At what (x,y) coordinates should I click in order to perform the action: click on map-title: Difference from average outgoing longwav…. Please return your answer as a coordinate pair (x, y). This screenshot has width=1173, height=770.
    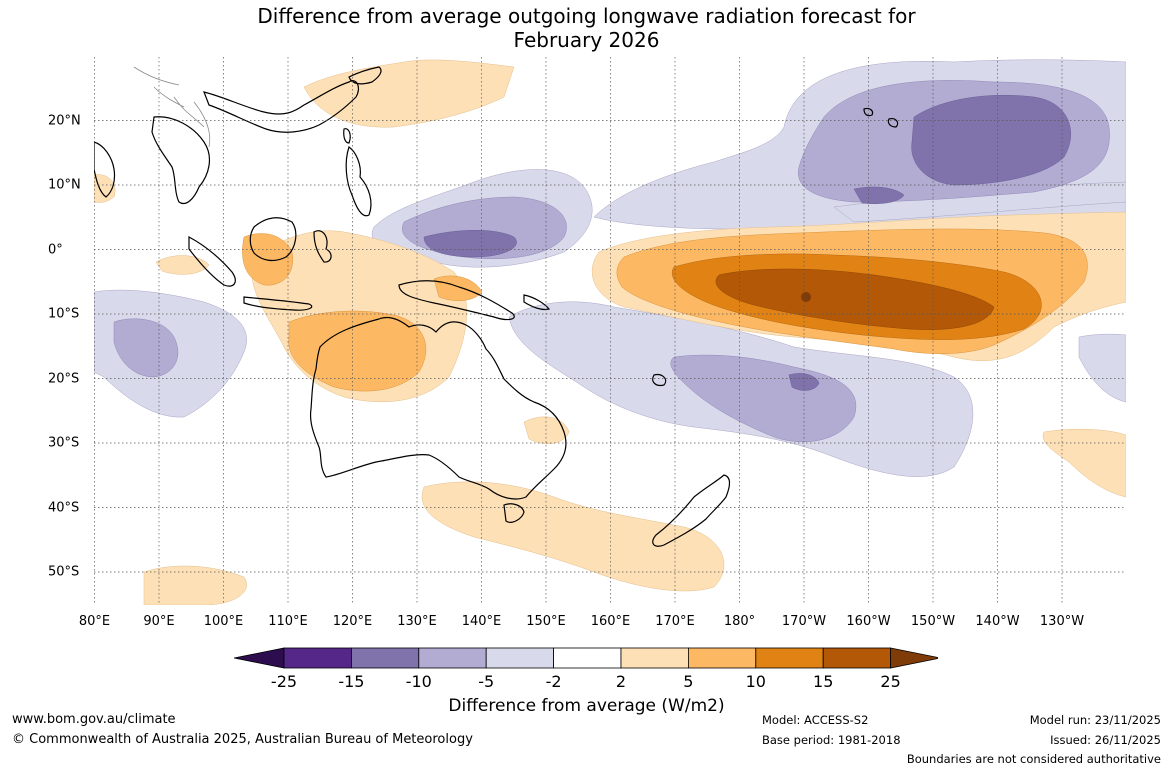
    Looking at the image, I should click on (586, 28).